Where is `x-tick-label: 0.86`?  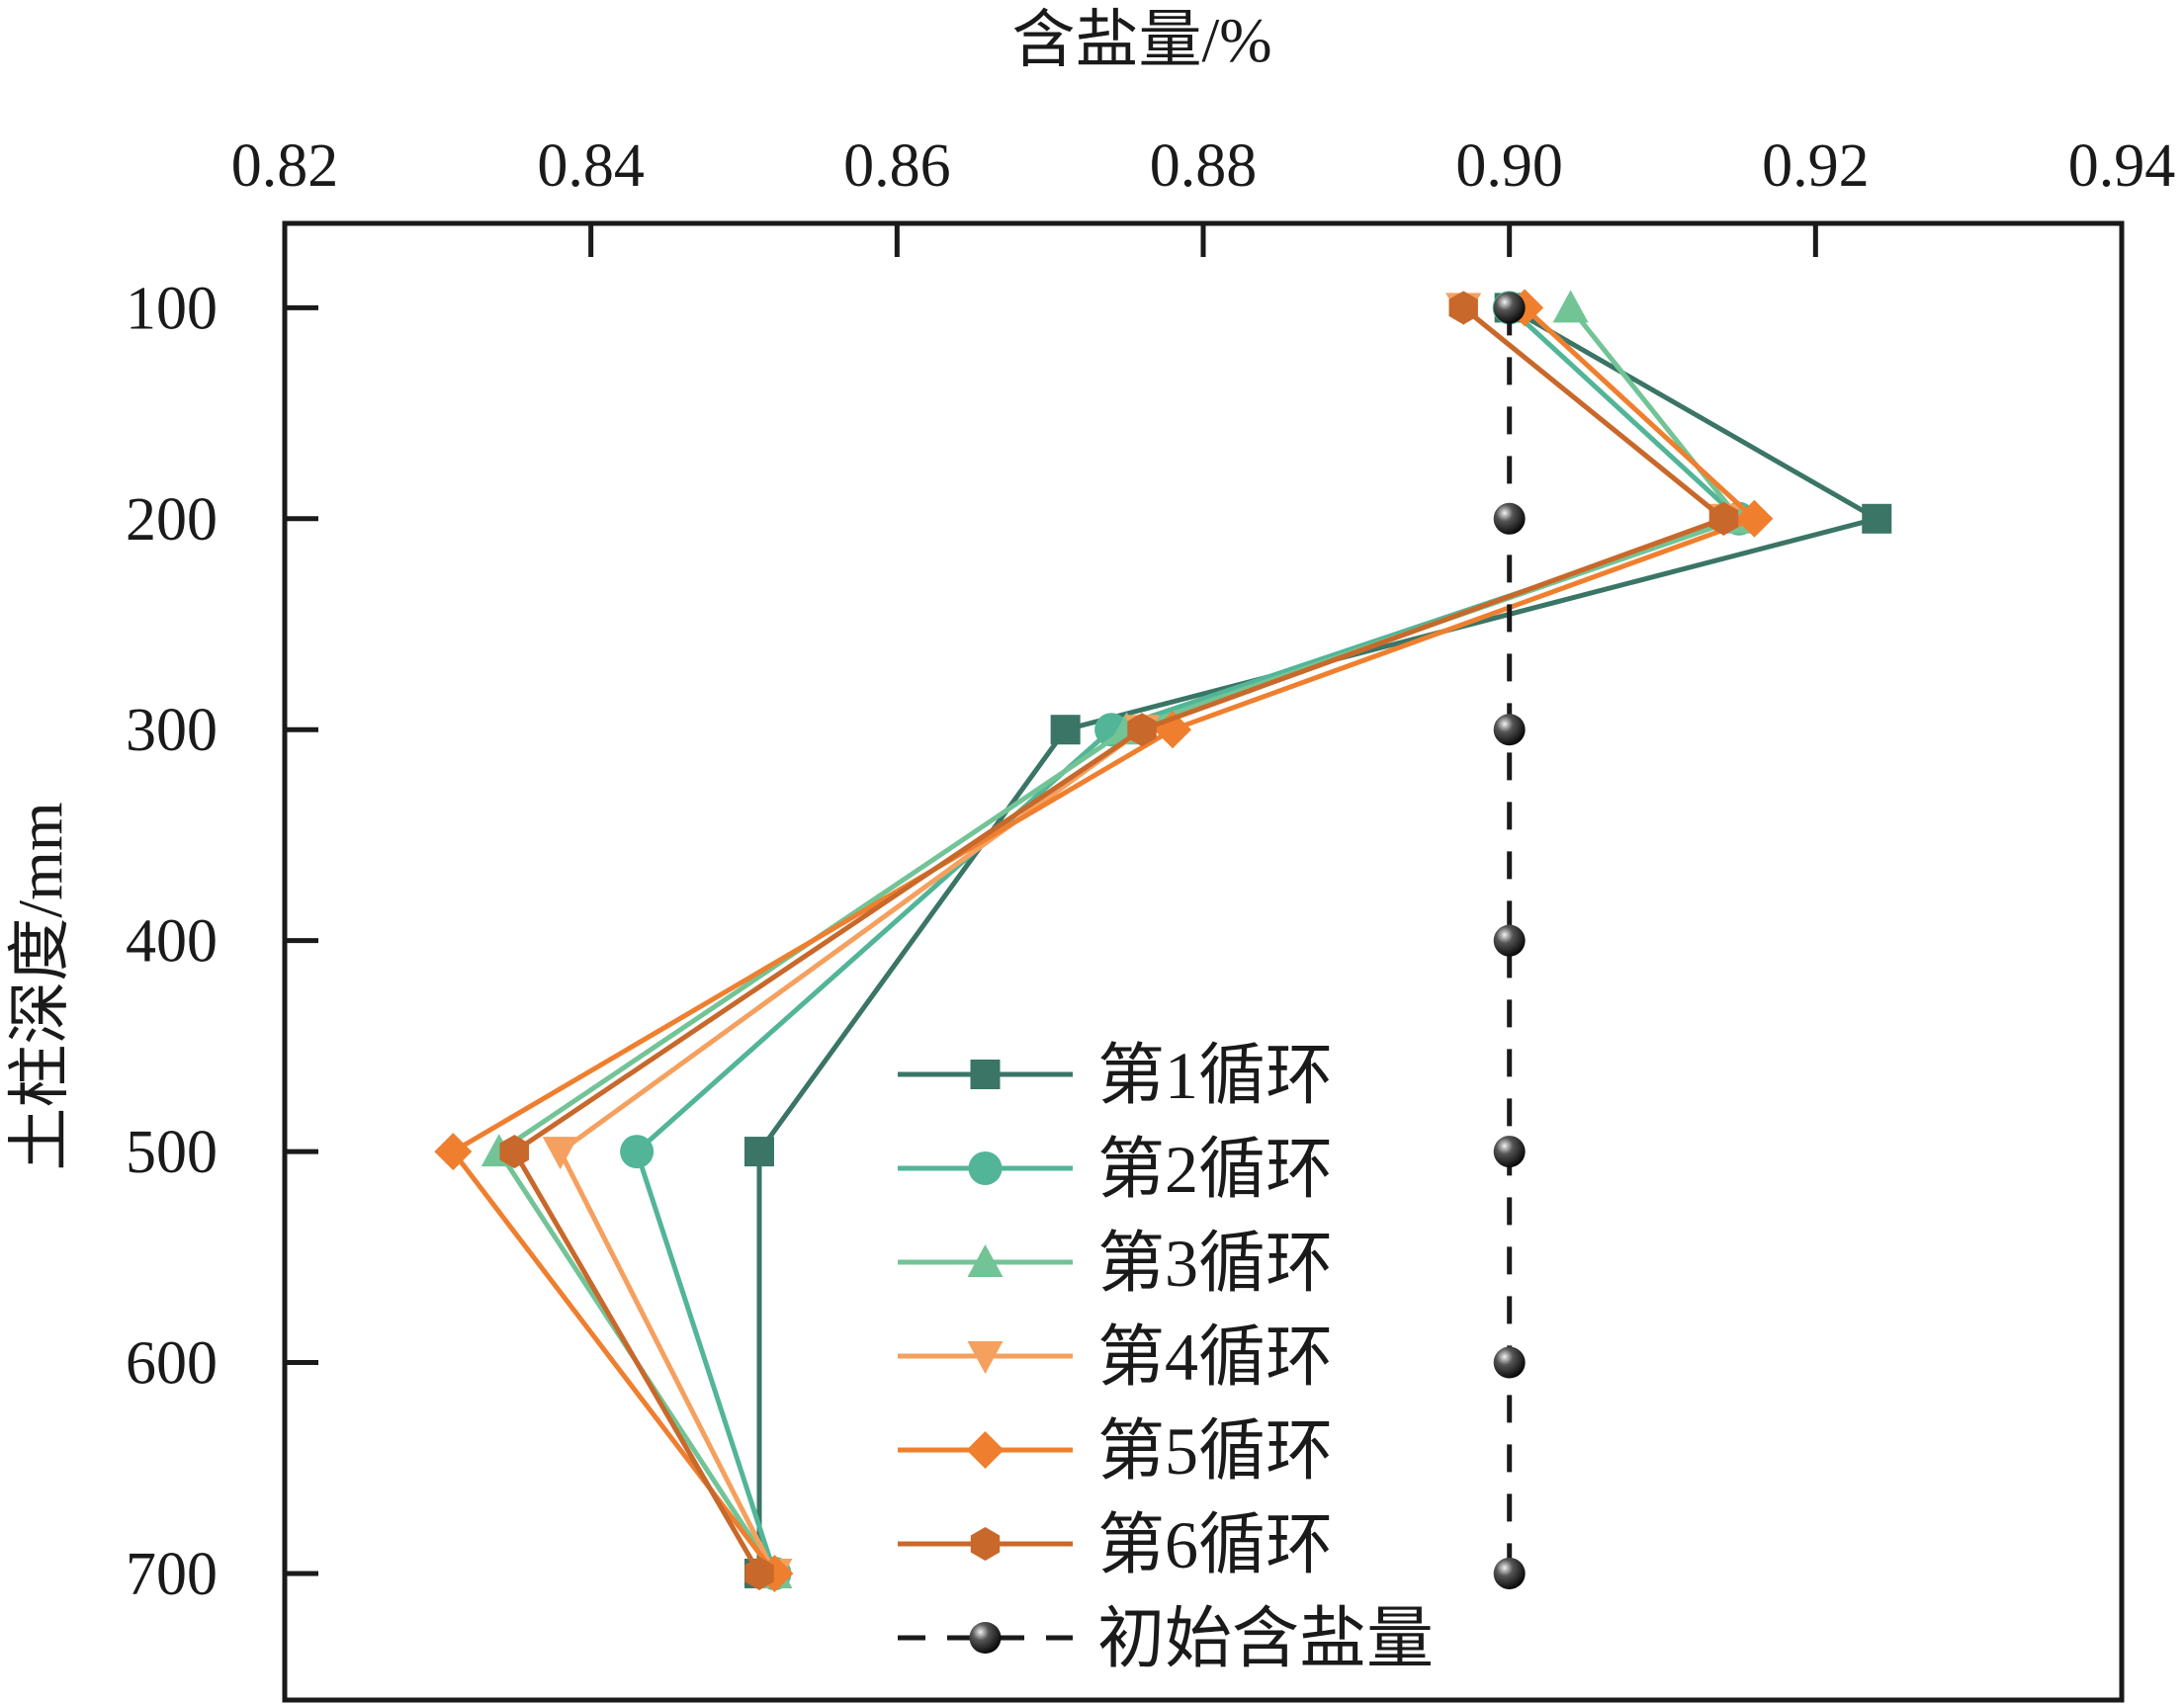
x-tick-label: 0.86 is located at coordinates (897, 166).